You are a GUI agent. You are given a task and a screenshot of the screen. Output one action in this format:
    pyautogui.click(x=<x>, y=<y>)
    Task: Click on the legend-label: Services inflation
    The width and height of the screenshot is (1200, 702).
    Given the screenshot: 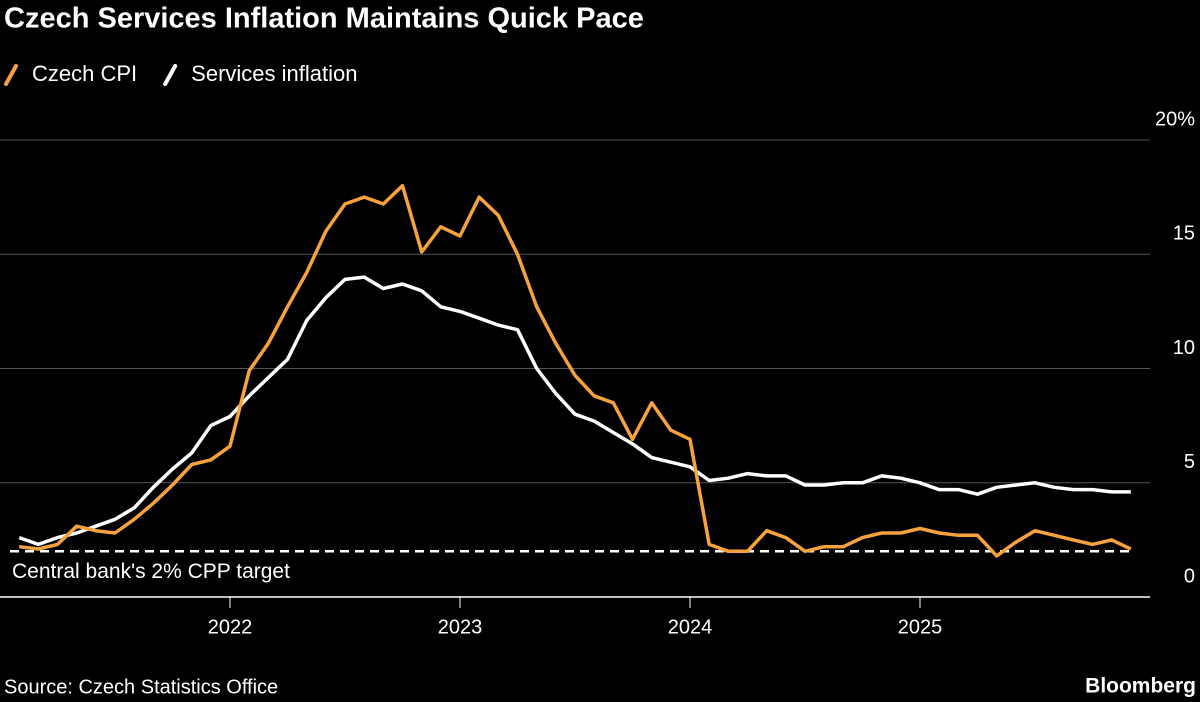 What is the action you would take?
    pyautogui.click(x=274, y=73)
    